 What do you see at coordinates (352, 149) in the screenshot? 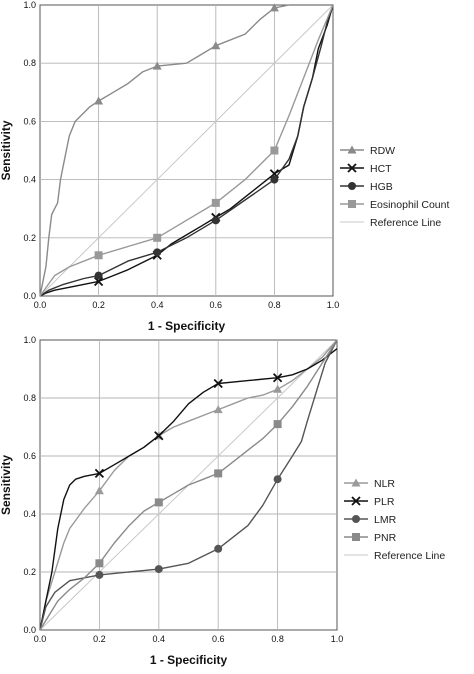
I see `chart-1-legend-marker-rdw` at bounding box center [352, 149].